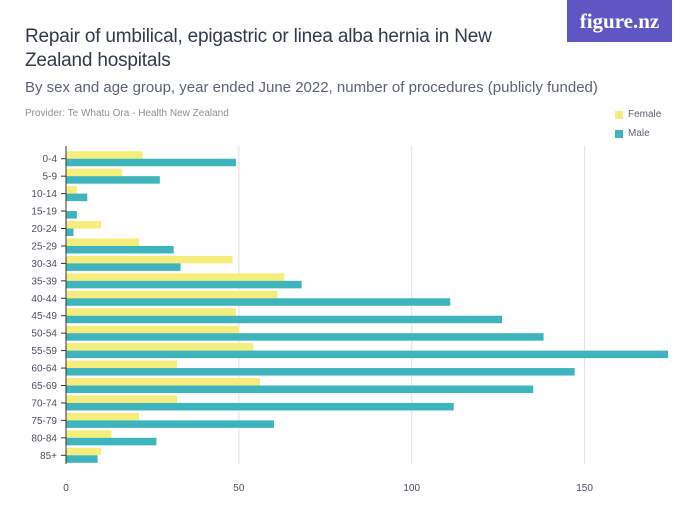  I want to click on y-tick-label-20-24: 20-24, so click(44, 229).